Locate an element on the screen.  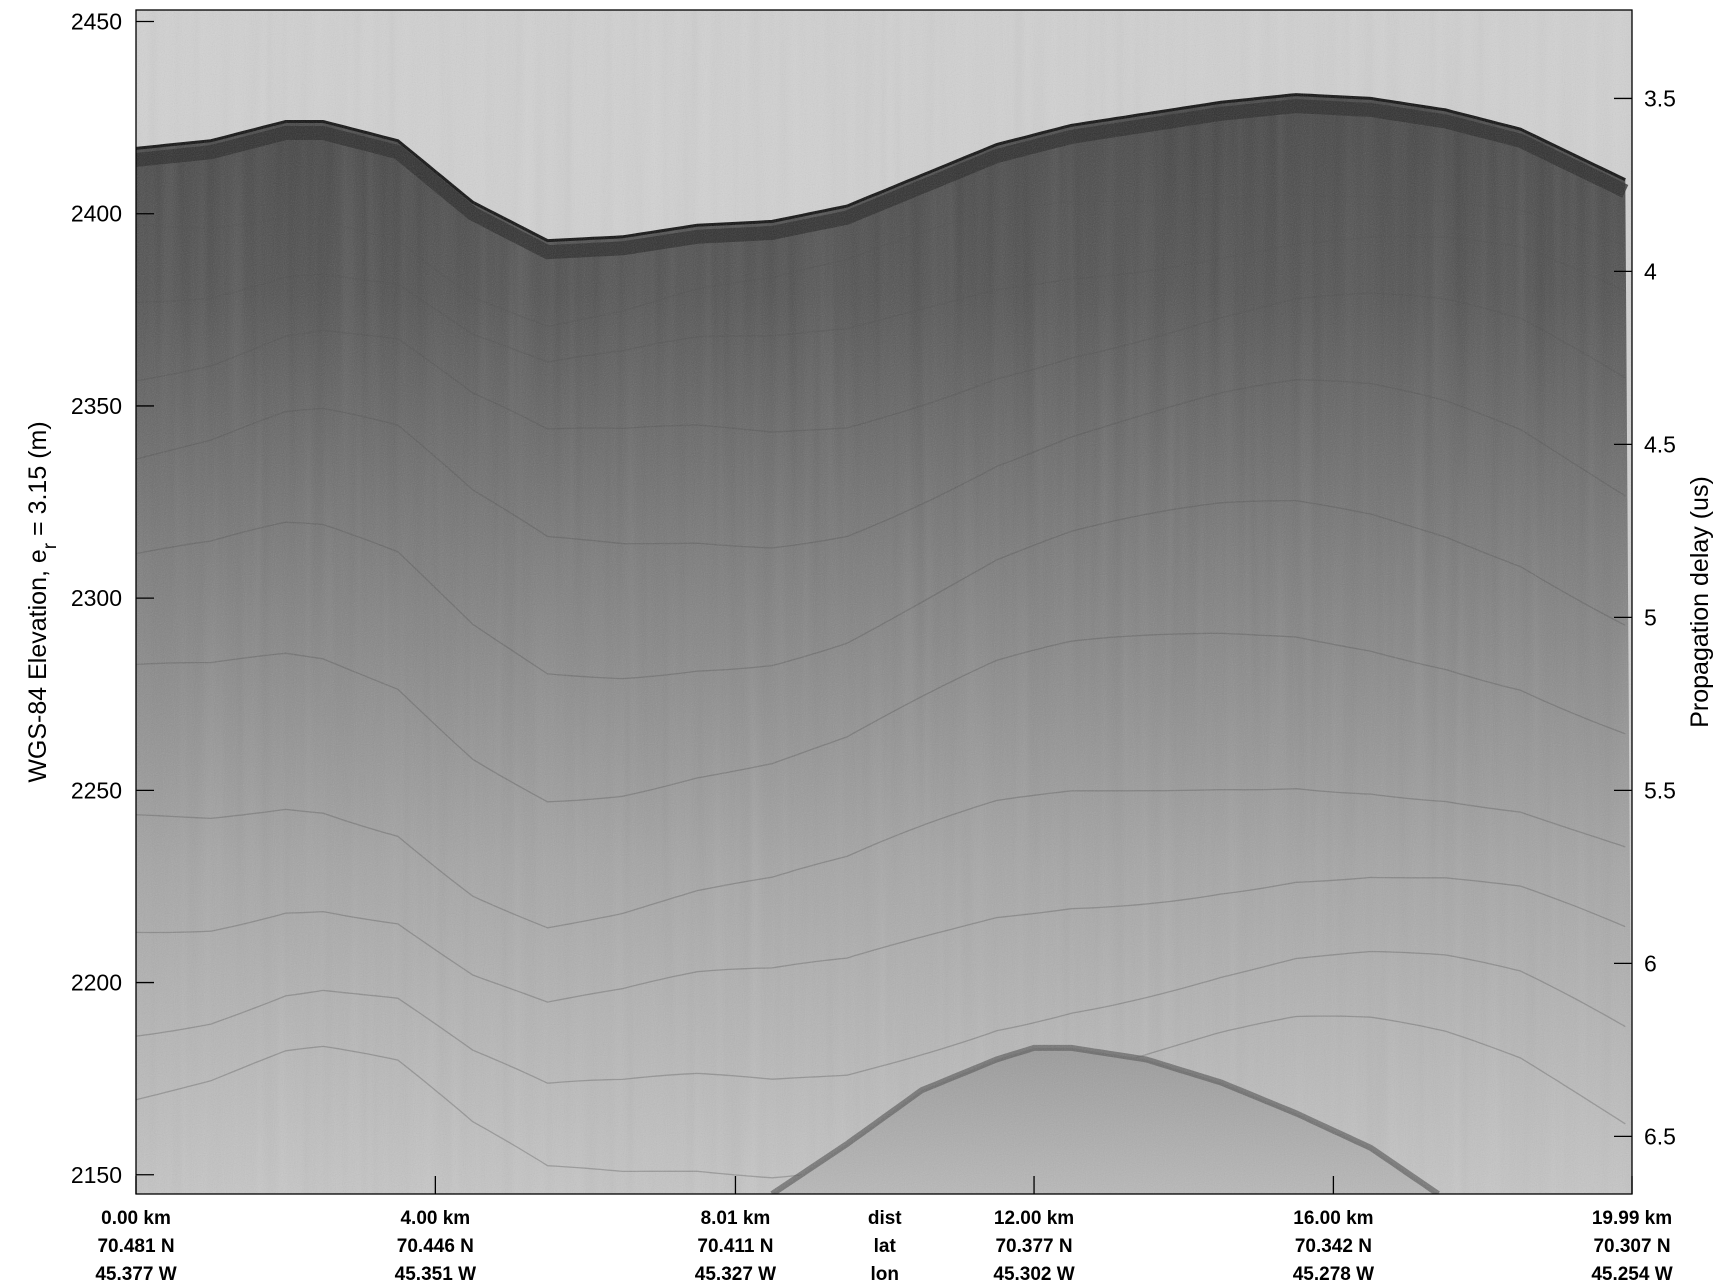
right-tick-label: 3.5 is located at coordinates (1660, 98).